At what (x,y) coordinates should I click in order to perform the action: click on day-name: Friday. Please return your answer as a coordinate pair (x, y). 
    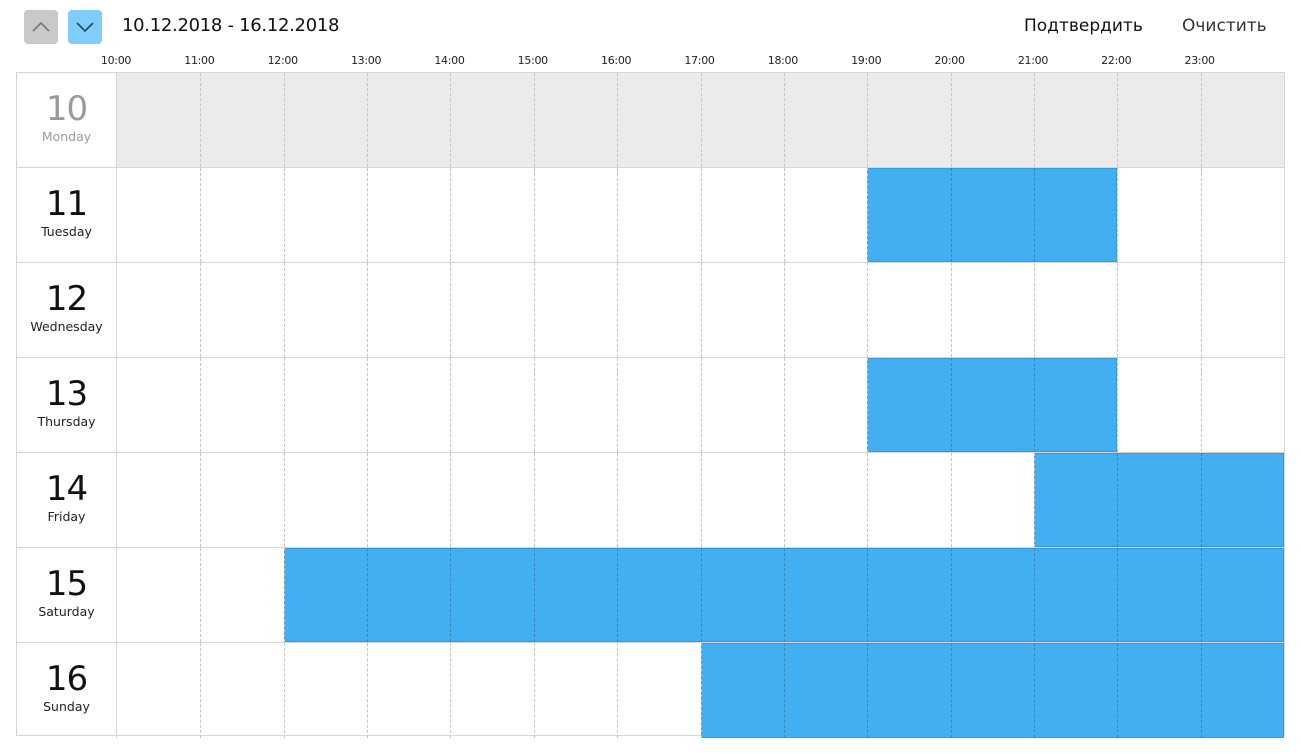
    Looking at the image, I should click on (66, 516).